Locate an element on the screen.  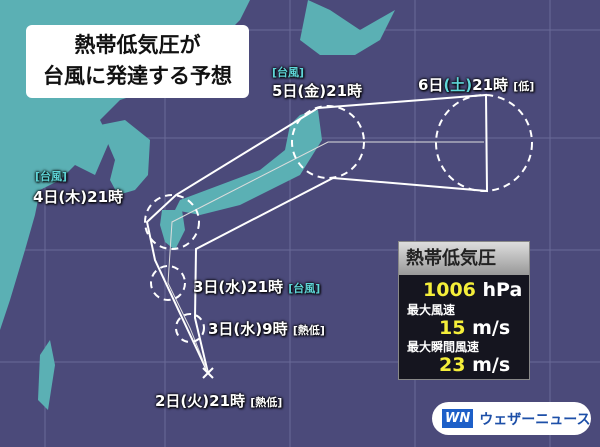
hokkaido is located at coordinates (347, 27).